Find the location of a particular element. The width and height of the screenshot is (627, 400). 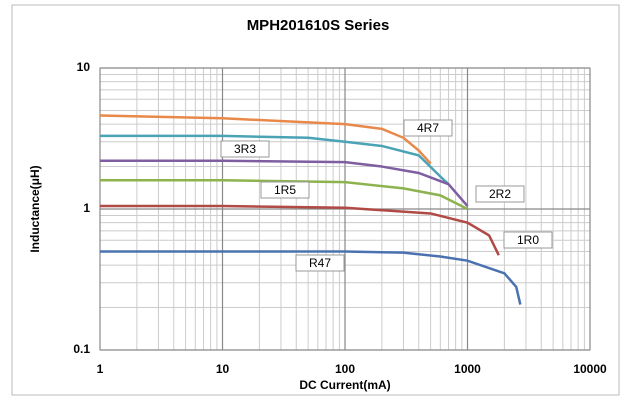

series-label: 1R0 is located at coordinates (528, 240).